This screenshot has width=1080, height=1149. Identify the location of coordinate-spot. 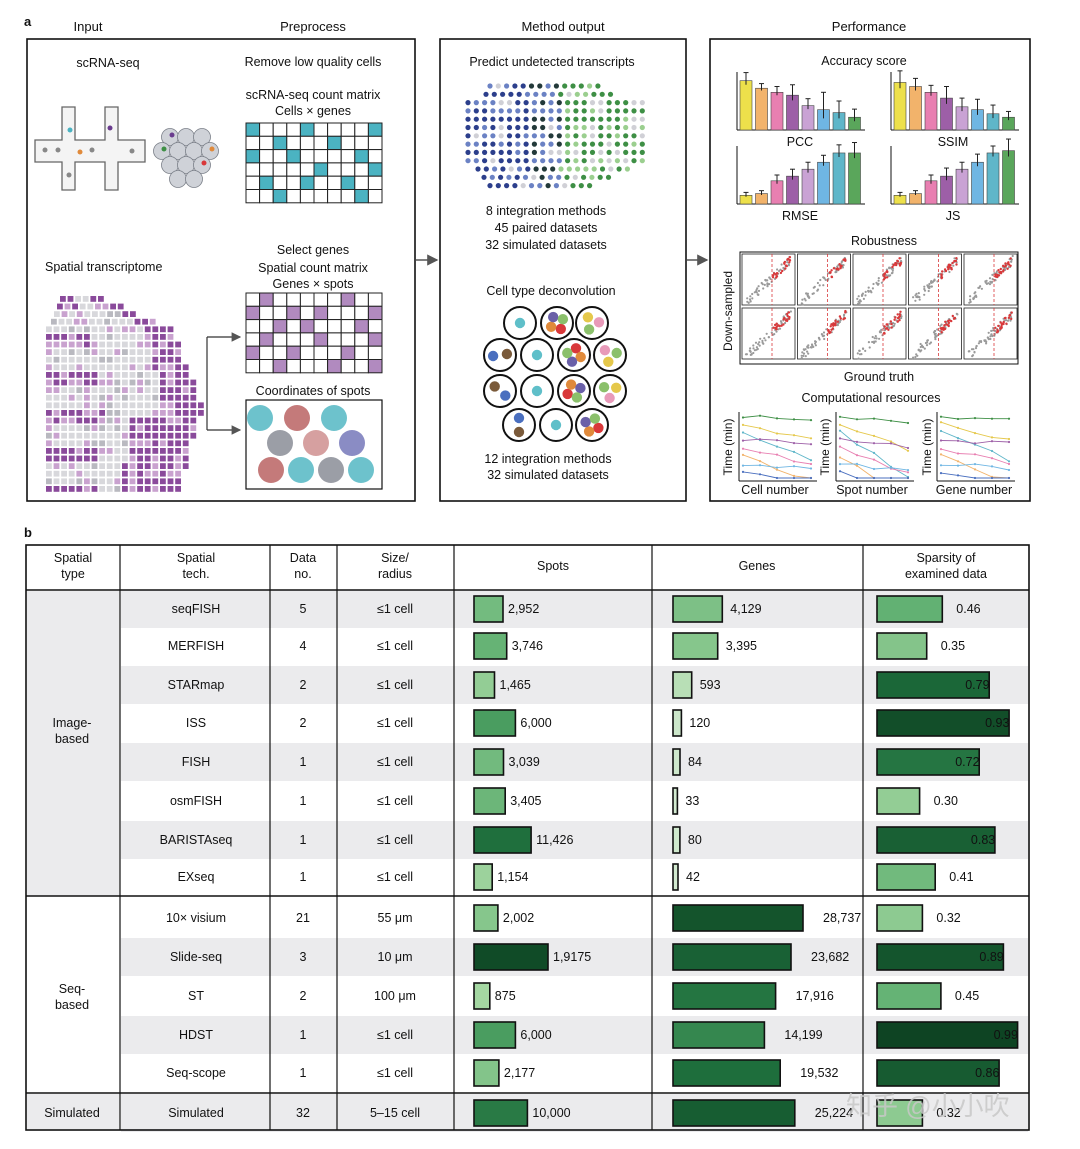
(316, 443).